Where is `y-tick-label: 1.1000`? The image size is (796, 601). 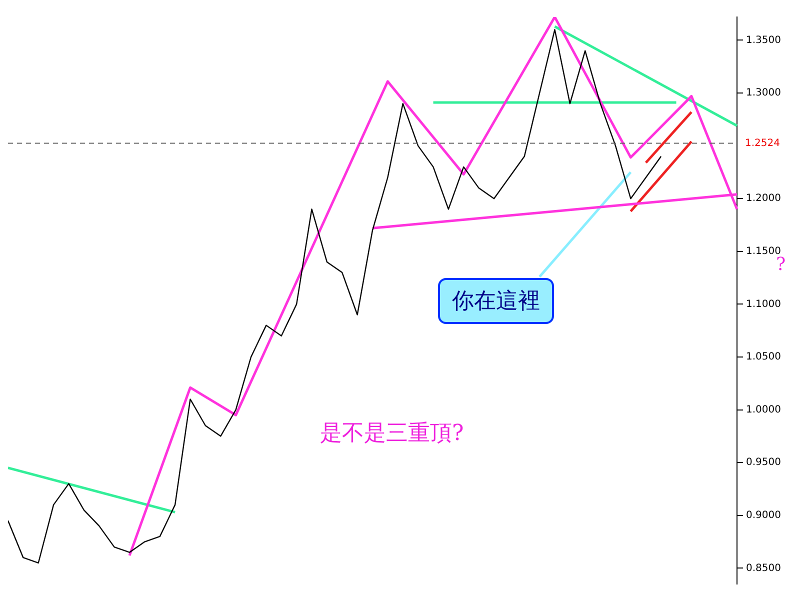
y-tick-label: 1.1000 is located at coordinates (764, 304).